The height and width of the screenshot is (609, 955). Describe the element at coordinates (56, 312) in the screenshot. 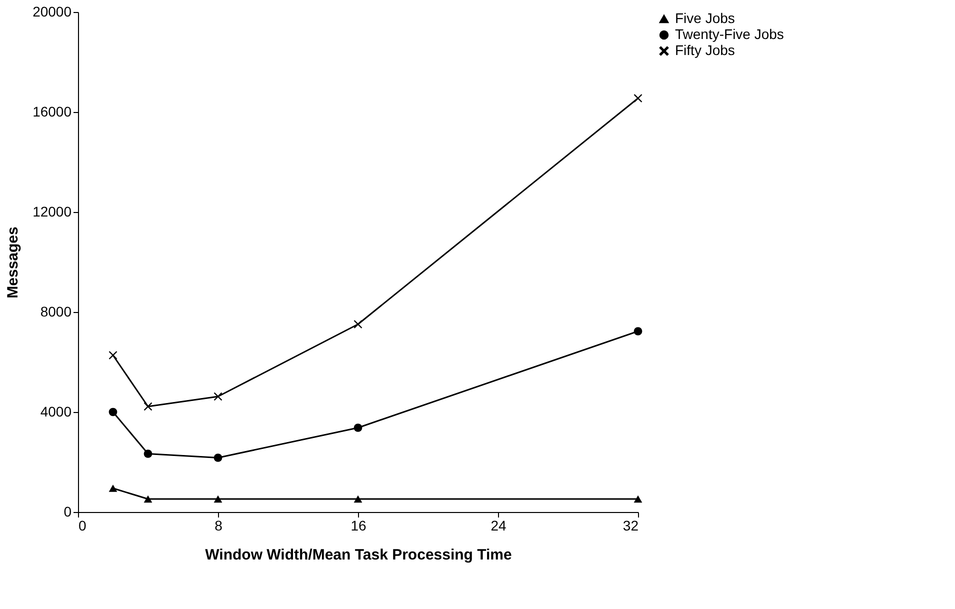

I see `y-tick-label: 8000` at that location.